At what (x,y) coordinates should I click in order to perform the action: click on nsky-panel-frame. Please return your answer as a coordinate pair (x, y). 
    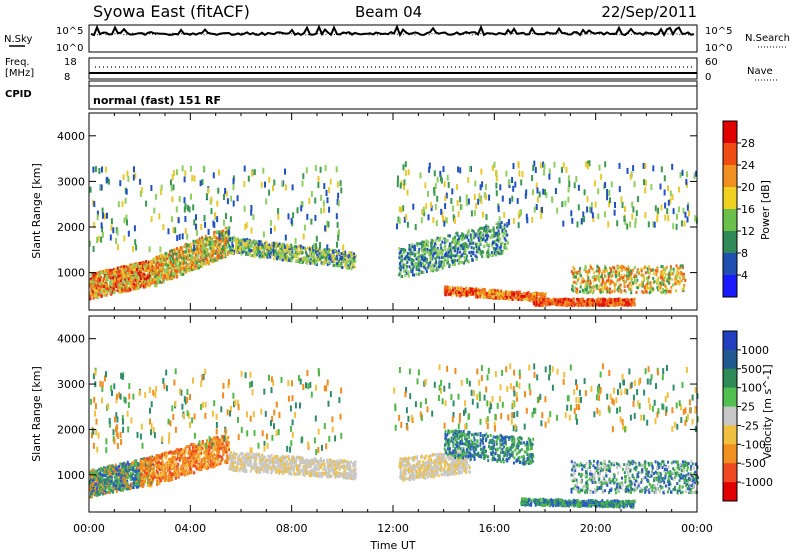
    Looking at the image, I should click on (393, 38).